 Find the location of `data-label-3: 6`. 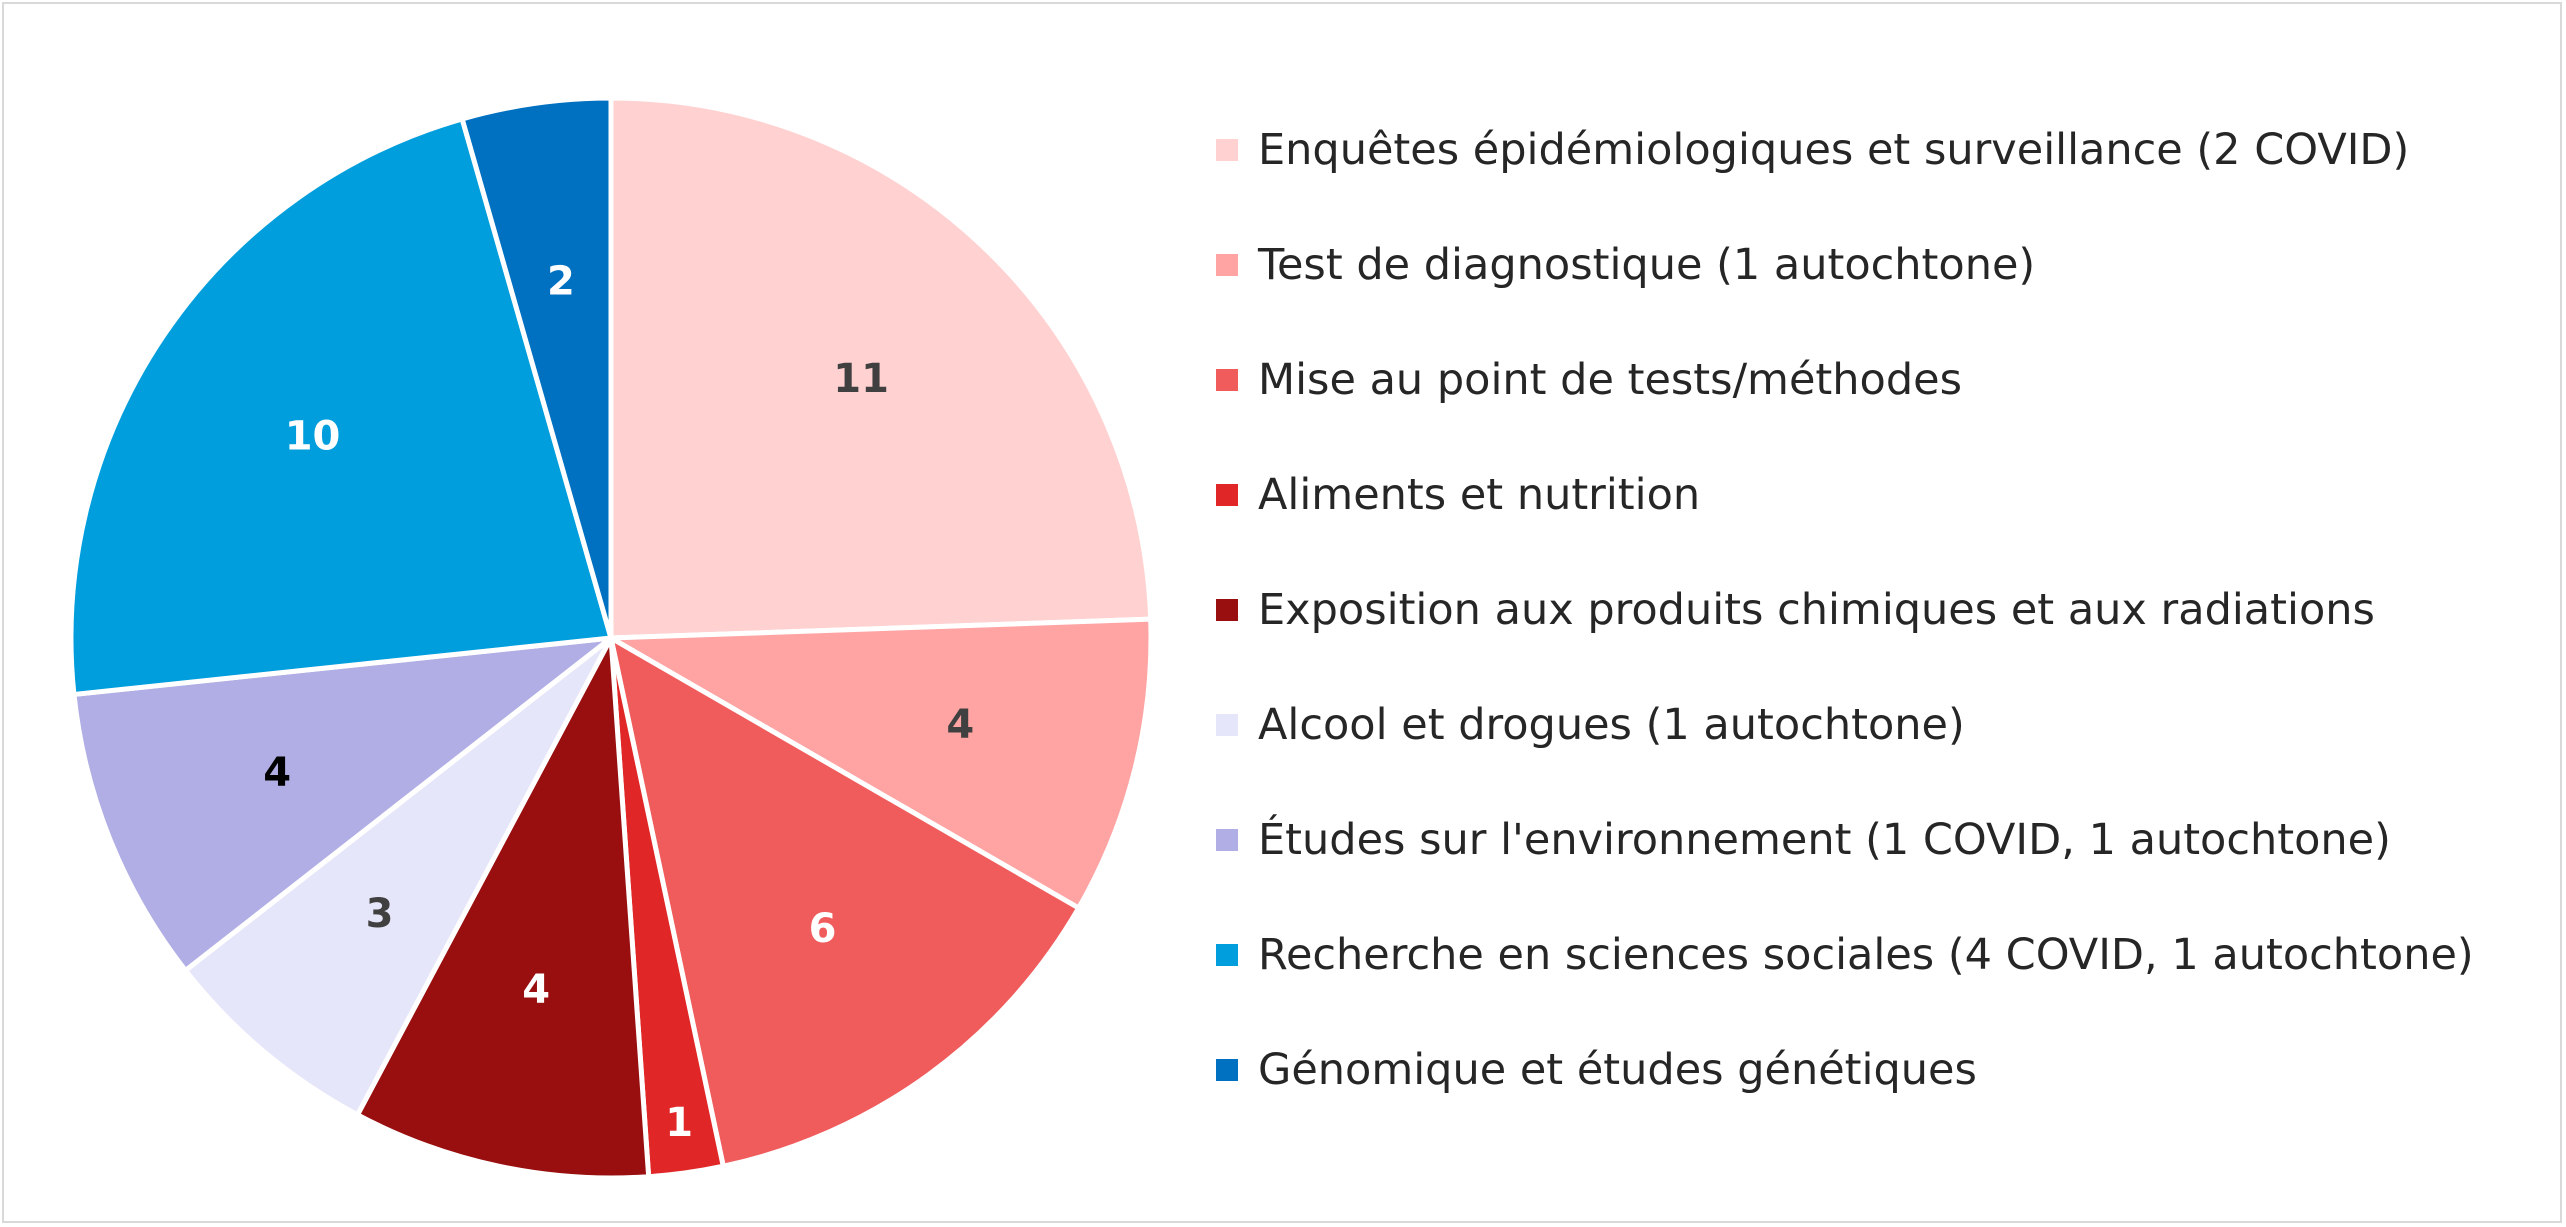

data-label-3: 6 is located at coordinates (823, 929).